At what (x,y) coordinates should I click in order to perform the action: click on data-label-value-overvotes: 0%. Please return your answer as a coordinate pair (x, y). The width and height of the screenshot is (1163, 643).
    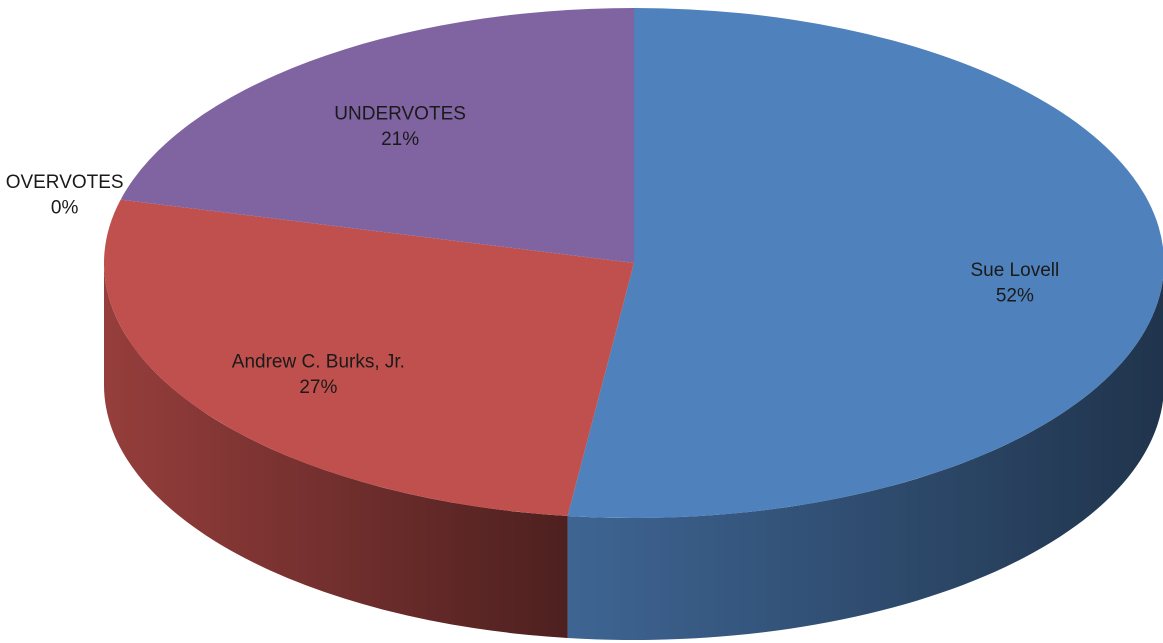
    Looking at the image, I should click on (65, 208).